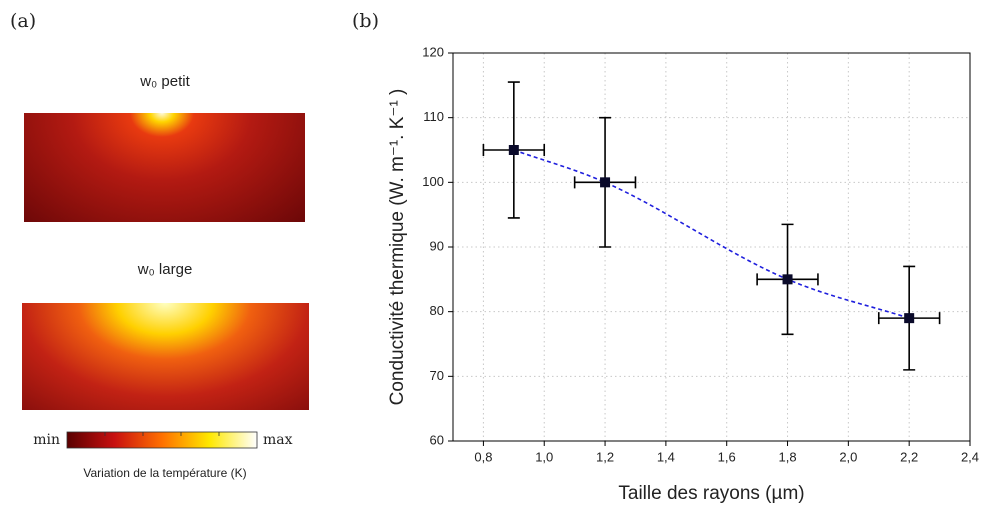 The image size is (982, 510). Describe the element at coordinates (162, 434) in the screenshot. I see `colorbar-ticks` at that location.